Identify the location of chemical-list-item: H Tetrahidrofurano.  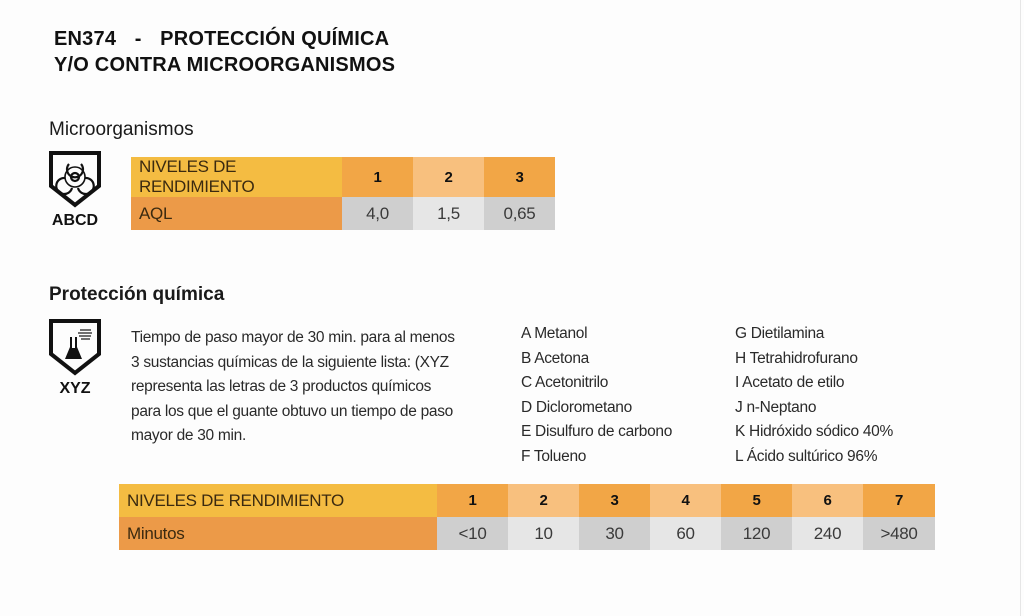
(796, 358).